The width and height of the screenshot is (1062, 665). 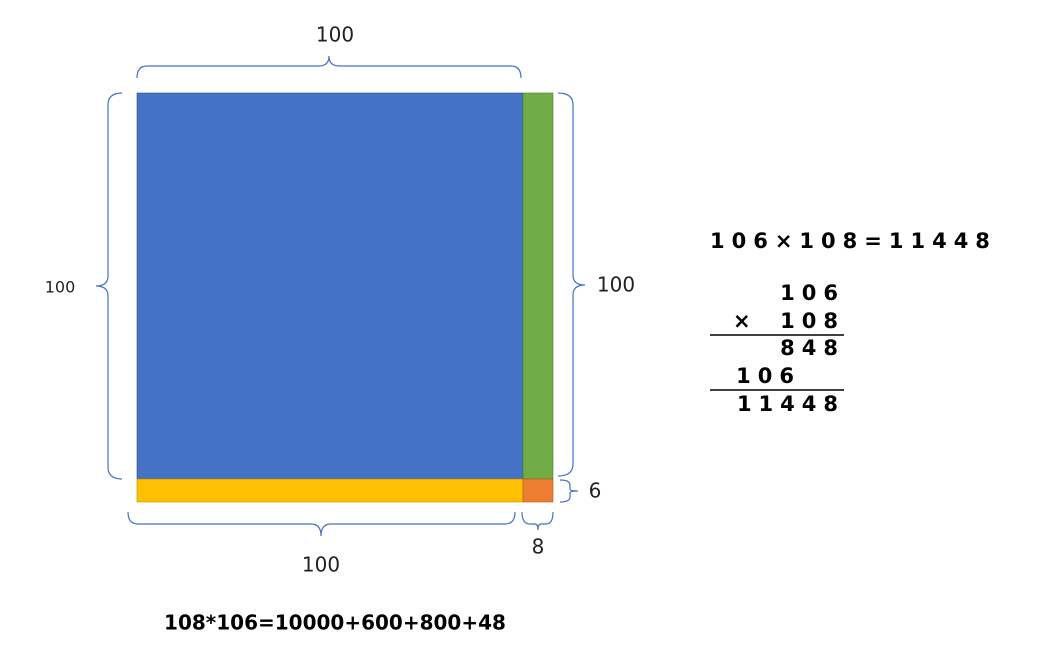 What do you see at coordinates (791, 404) in the screenshot?
I see `result: 11448` at bounding box center [791, 404].